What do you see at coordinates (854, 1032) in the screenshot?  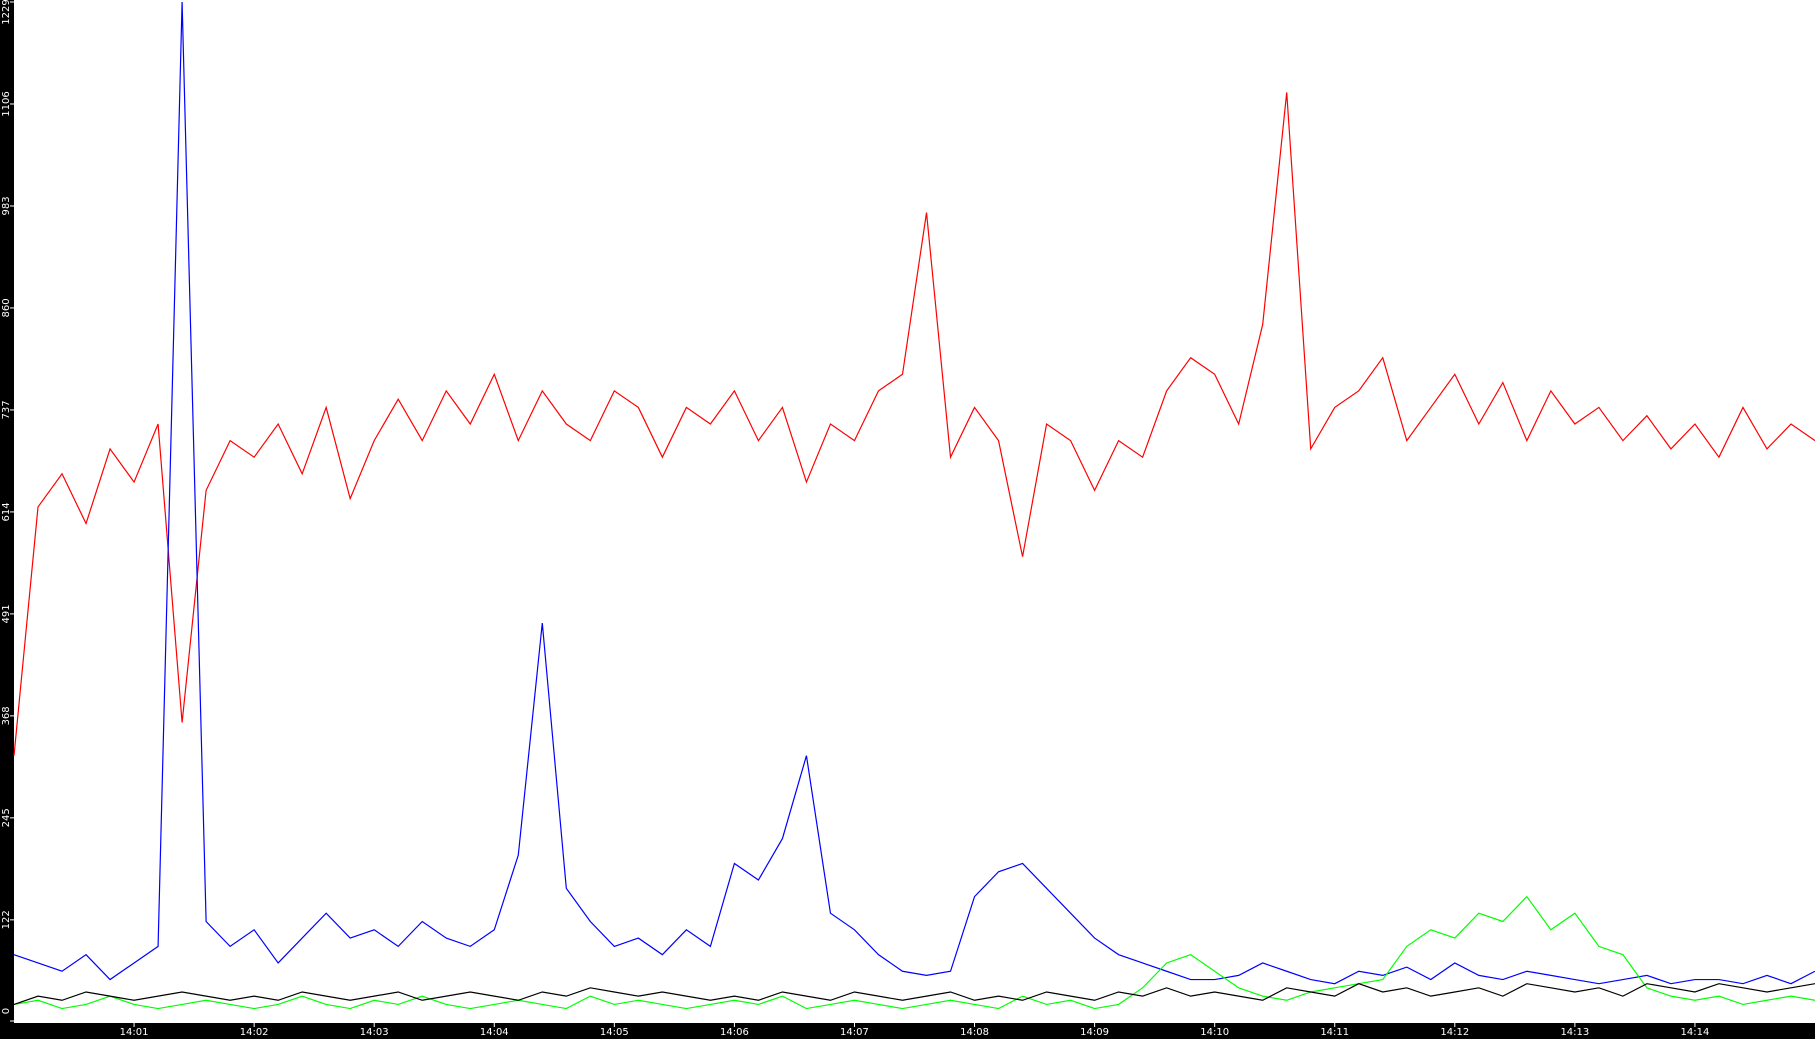 I see `x-tick-label: 14:07` at bounding box center [854, 1032].